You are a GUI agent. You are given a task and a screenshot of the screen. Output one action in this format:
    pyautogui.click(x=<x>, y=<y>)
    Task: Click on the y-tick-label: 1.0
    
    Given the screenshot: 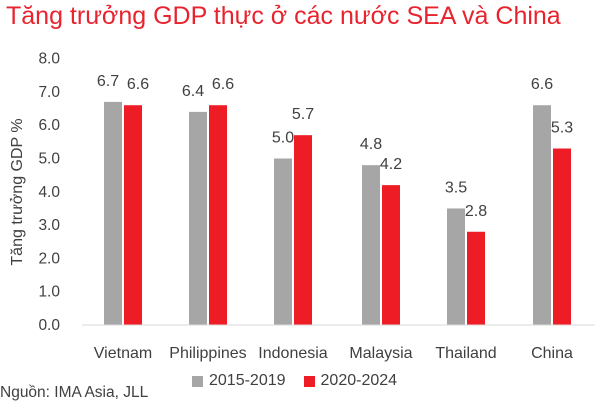 What is the action you would take?
    pyautogui.click(x=49, y=292)
    